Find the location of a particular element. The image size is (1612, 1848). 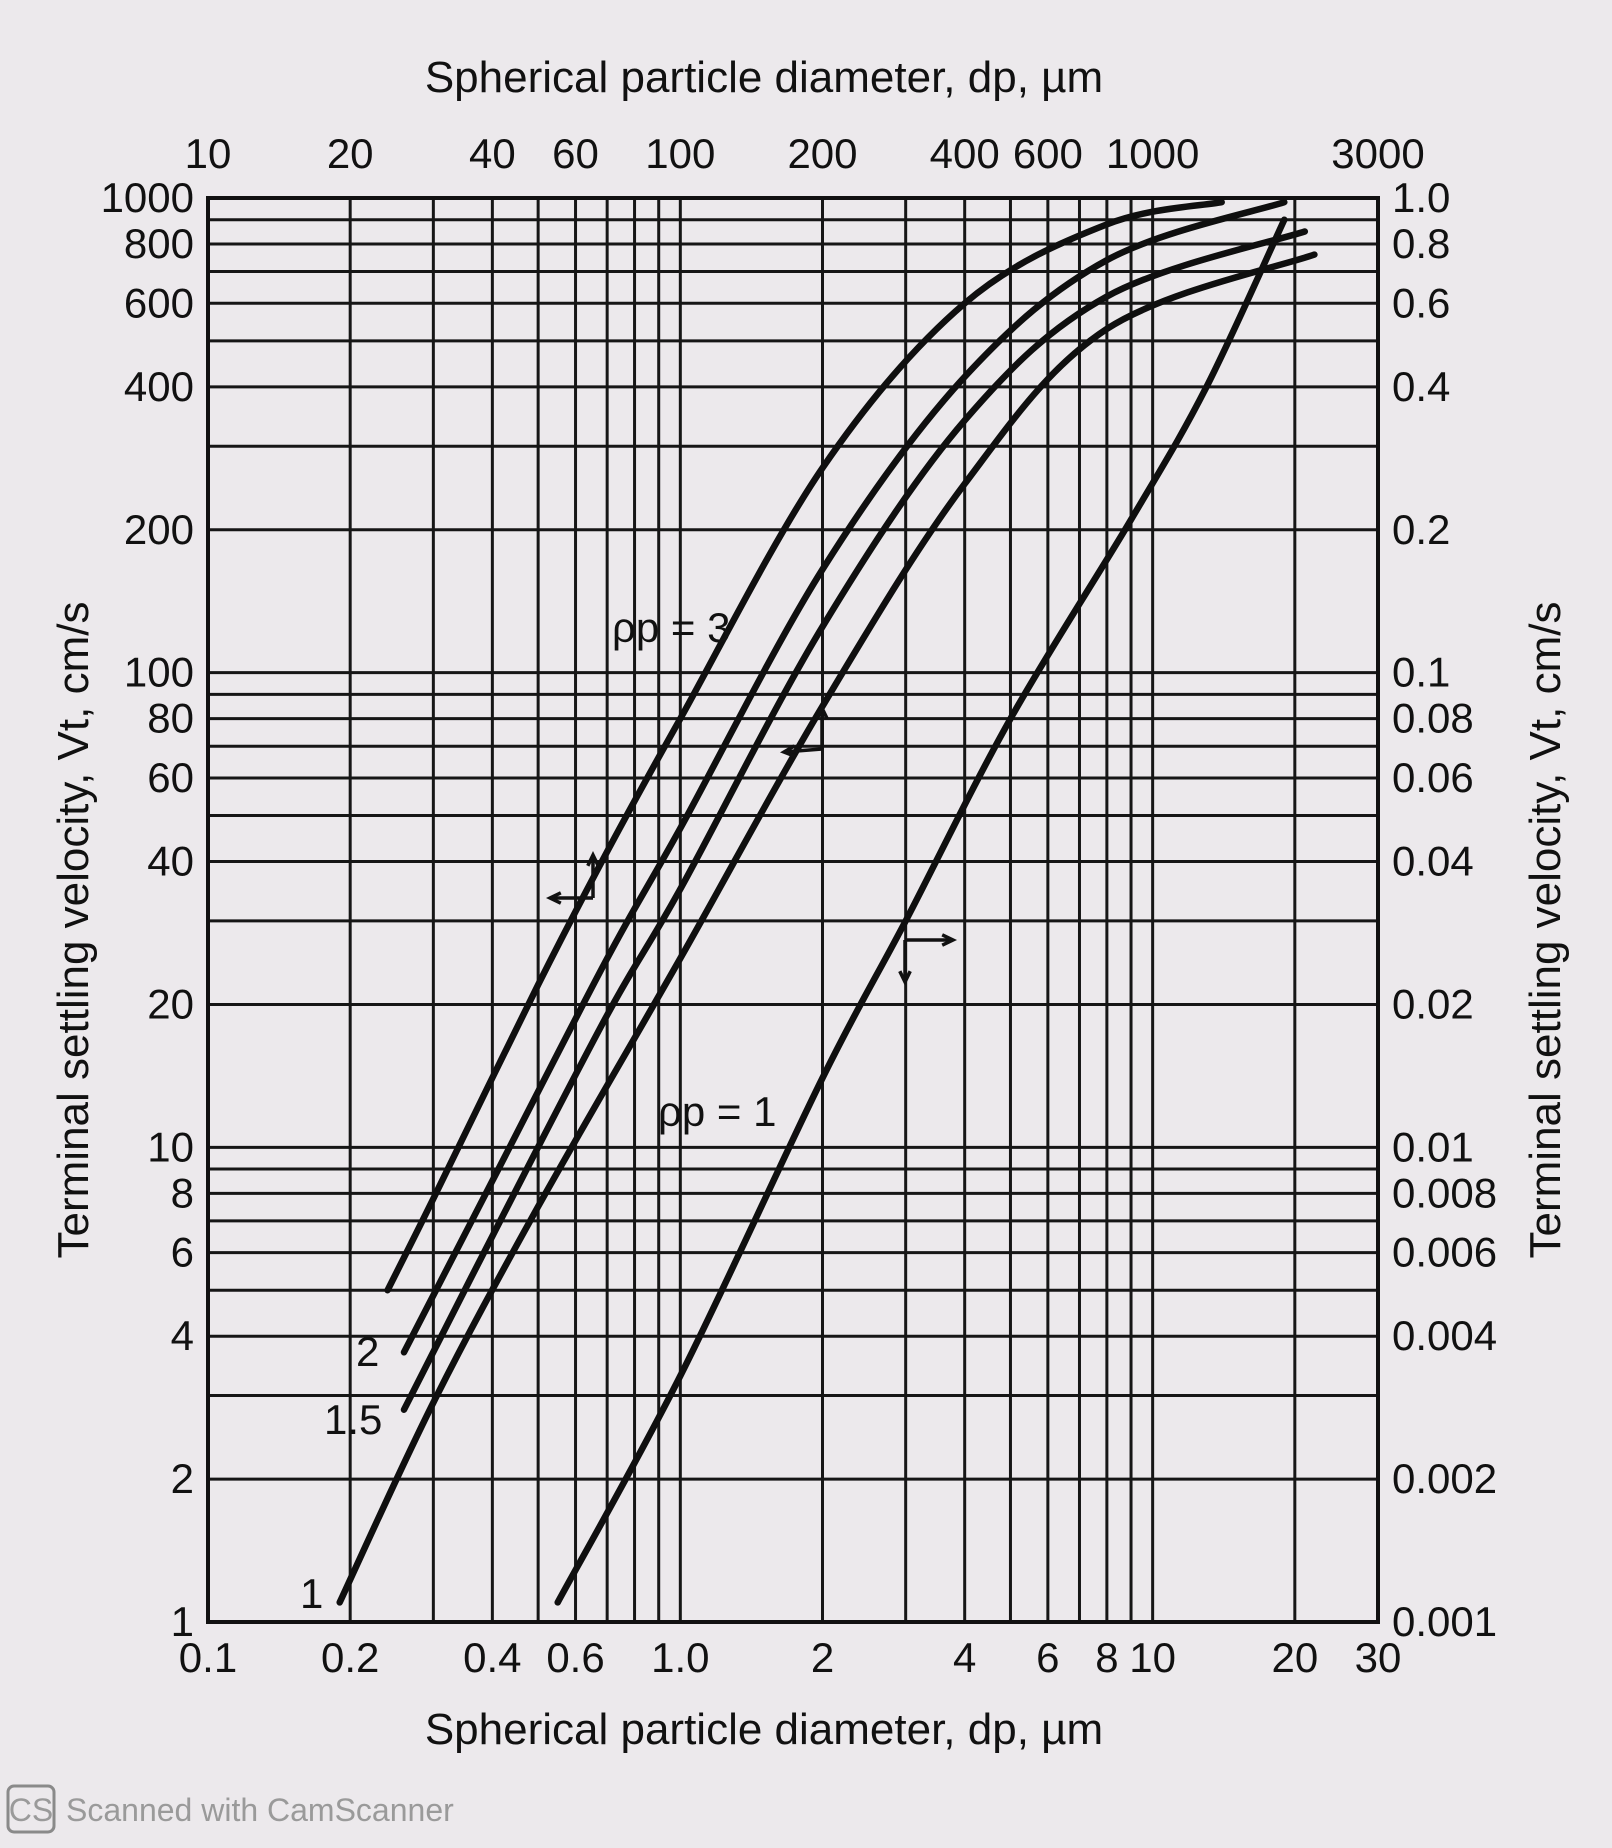

left-tick-label: 8 is located at coordinates (182, 1192).